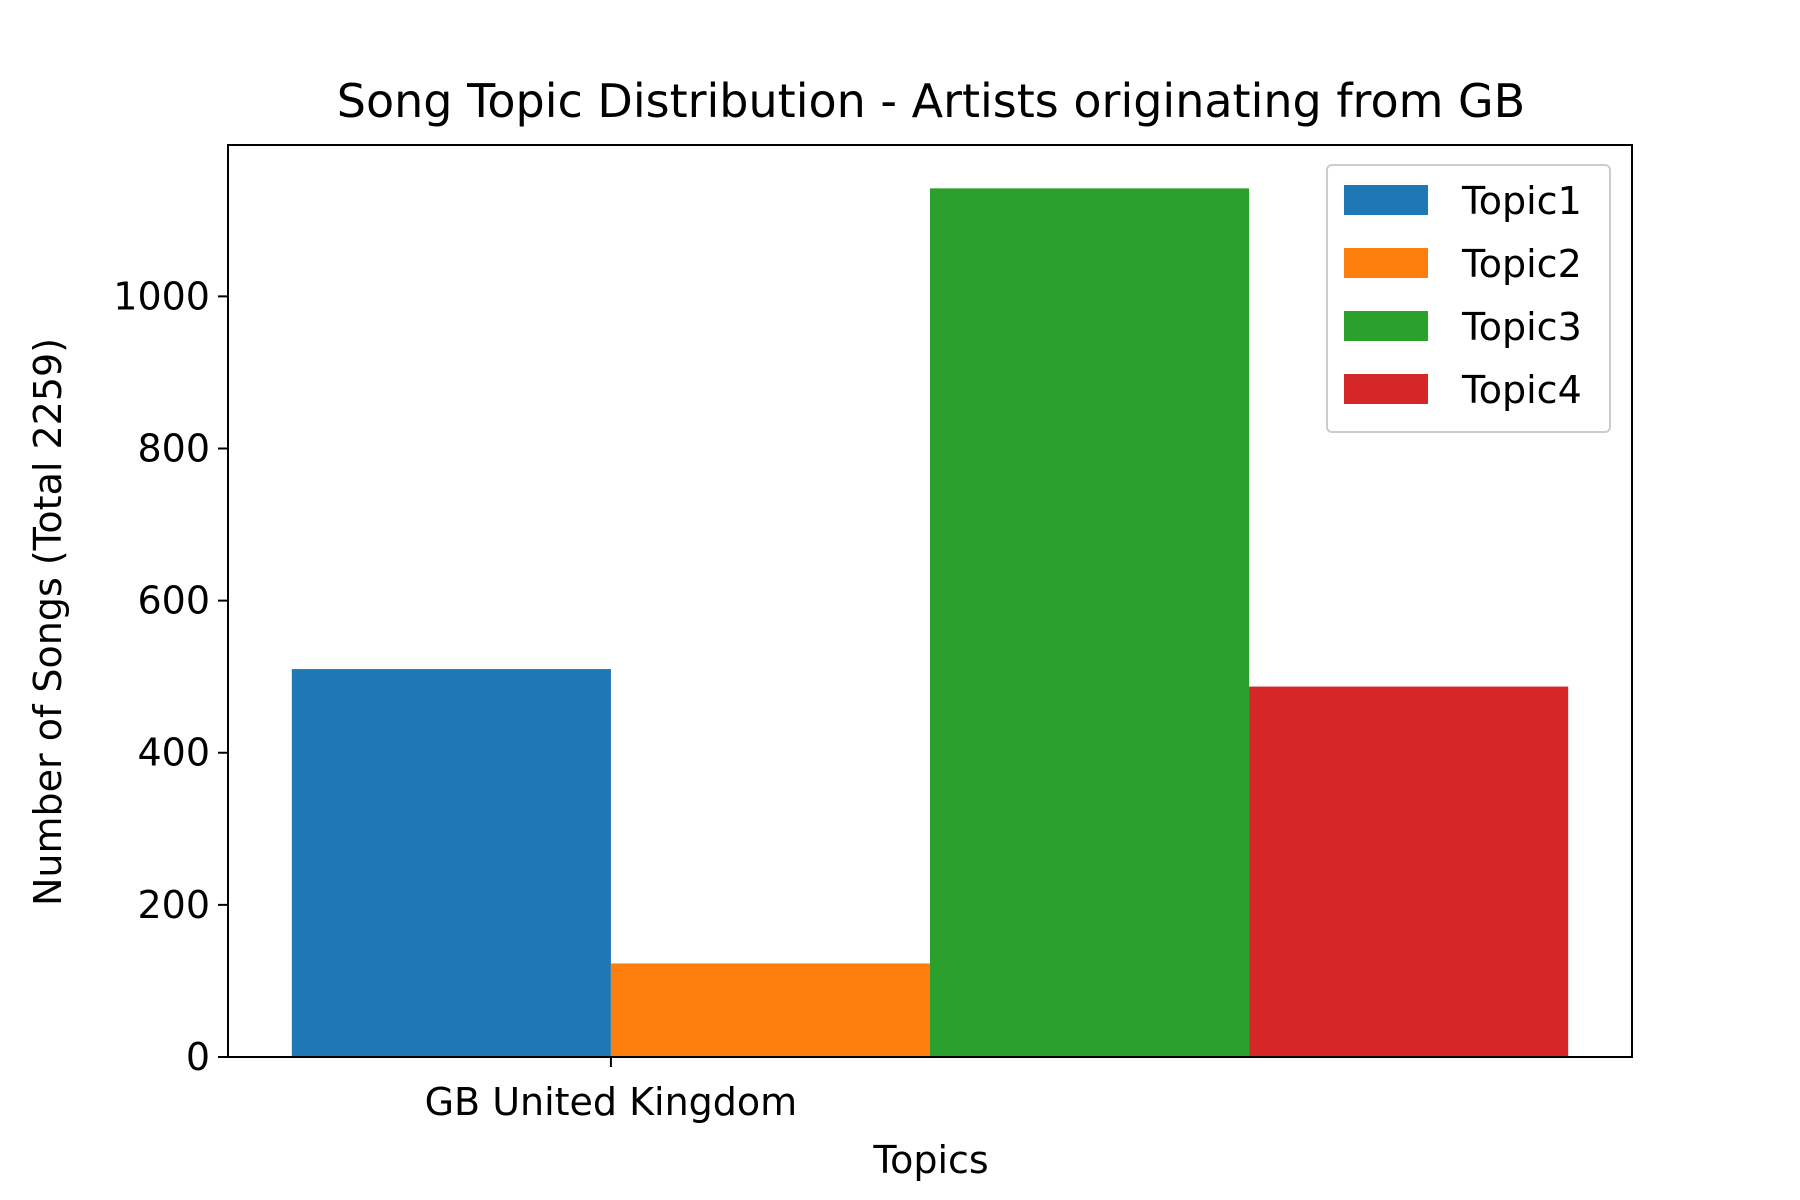 Image resolution: width=1800 pixels, height=1200 pixels. Describe the element at coordinates (173, 753) in the screenshot. I see `y-tick-label: 400` at that location.